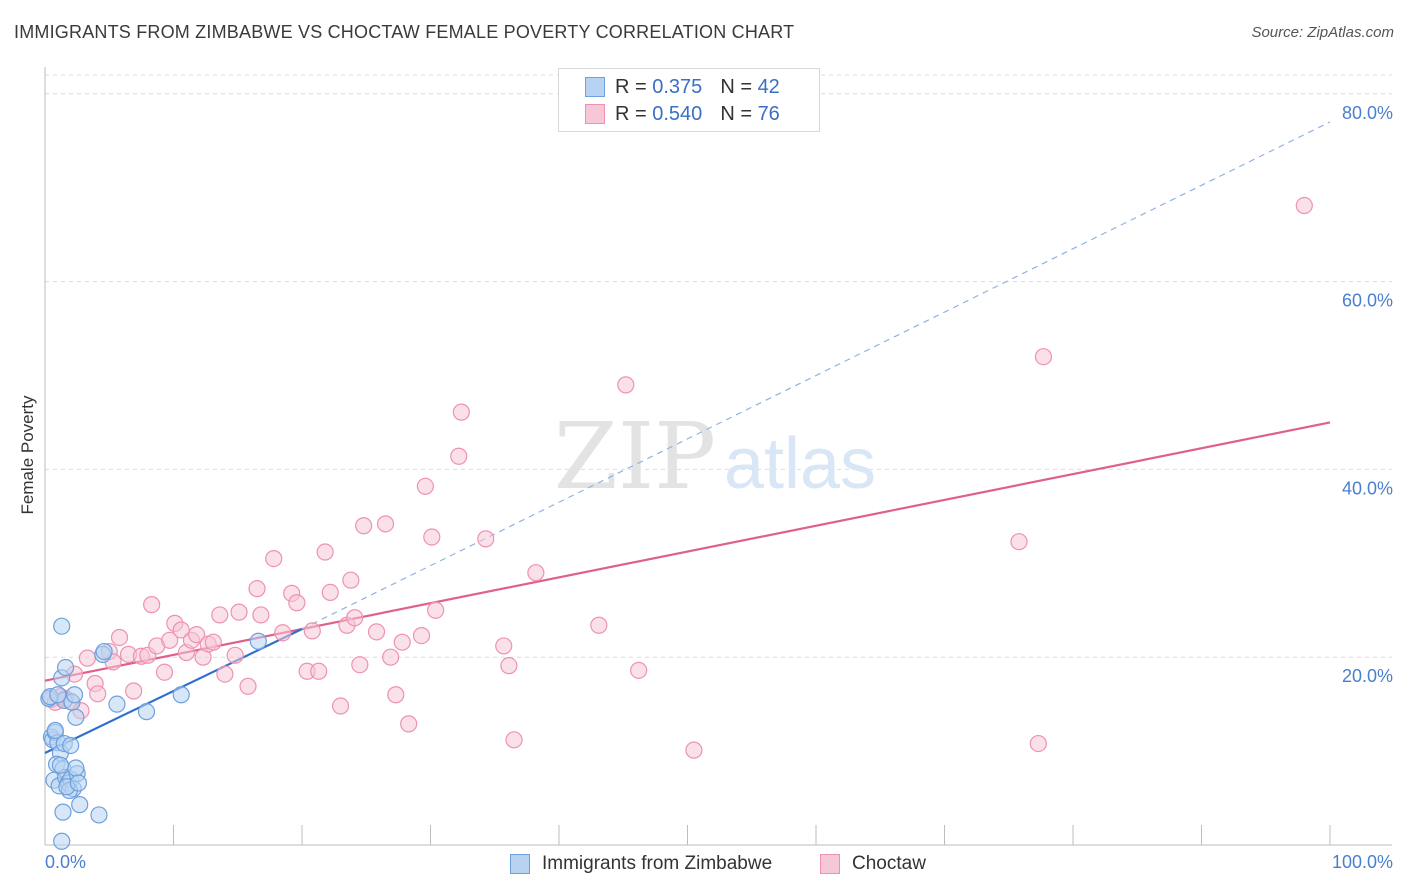 The width and height of the screenshot is (1406, 892). What do you see at coordinates (677, 86) in the screenshot?
I see `r-value-zimbabwe: 0.375` at bounding box center [677, 86].